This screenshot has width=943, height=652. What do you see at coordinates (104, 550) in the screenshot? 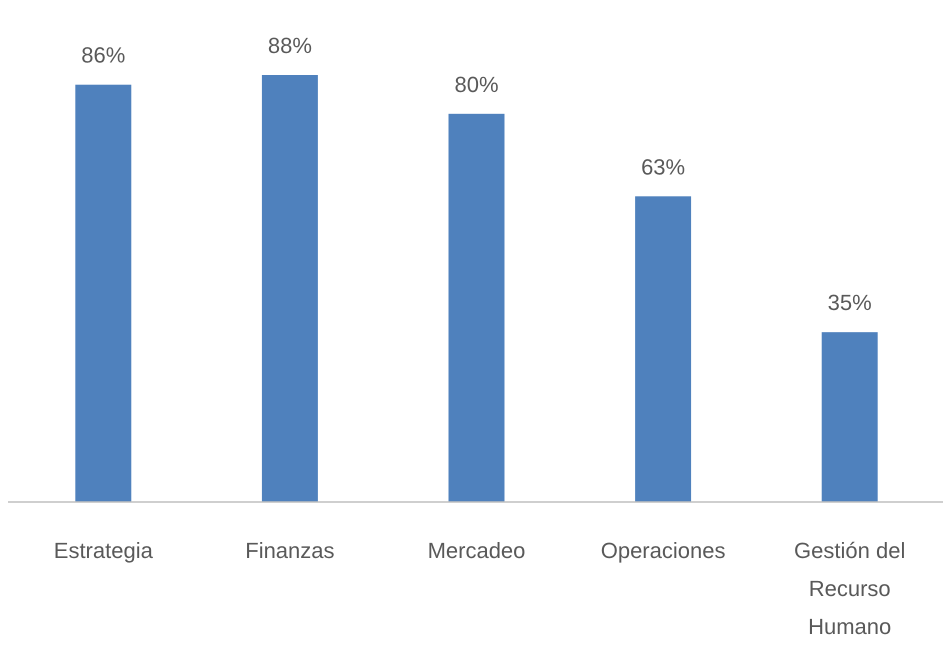
I see `x-tick-label: Estrategia` at bounding box center [104, 550].